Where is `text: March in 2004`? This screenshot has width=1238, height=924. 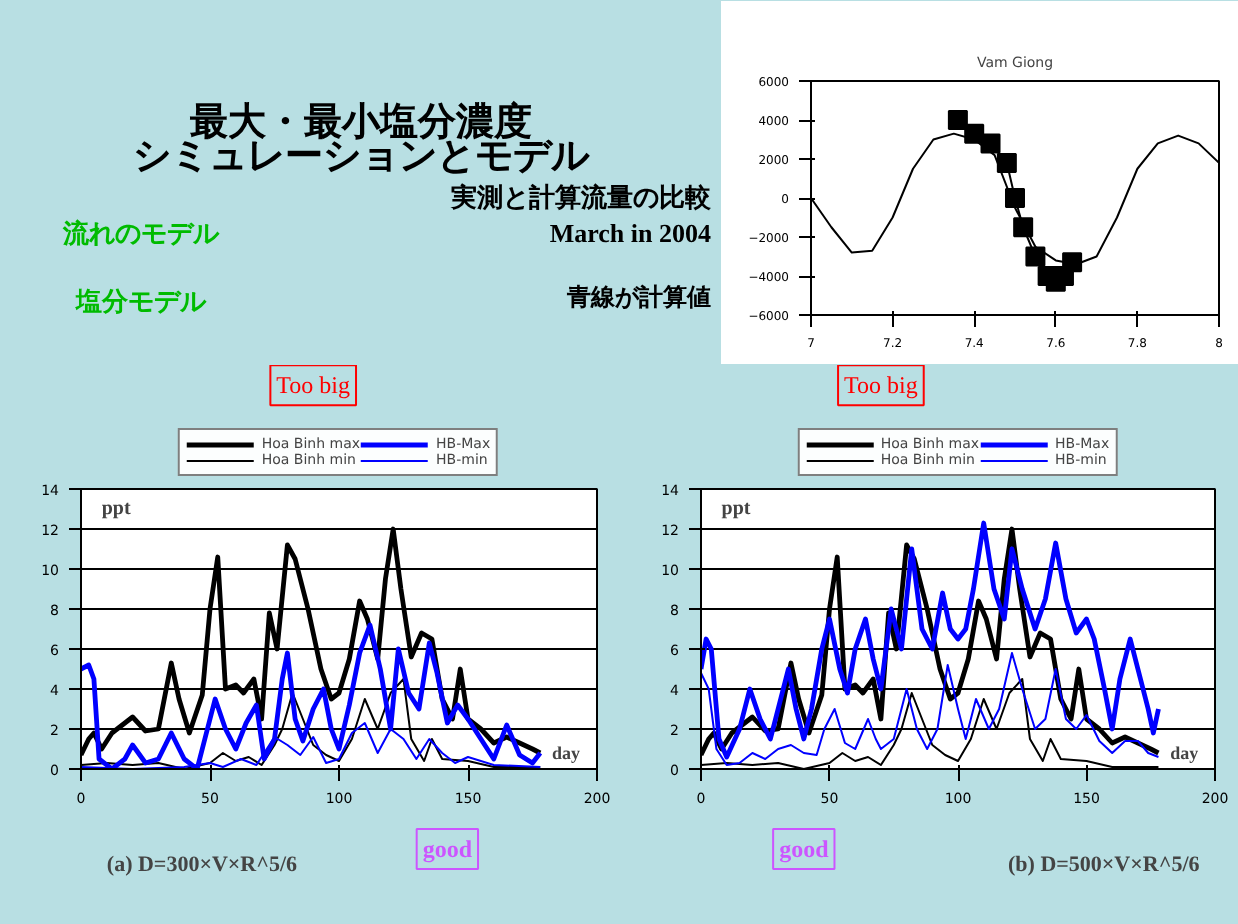 text: March in 2004 is located at coordinates (630, 232).